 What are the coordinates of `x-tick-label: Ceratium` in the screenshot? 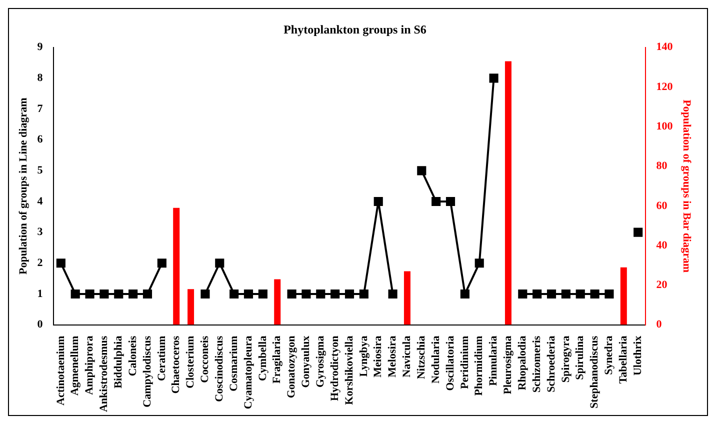 It's located at (162, 359).